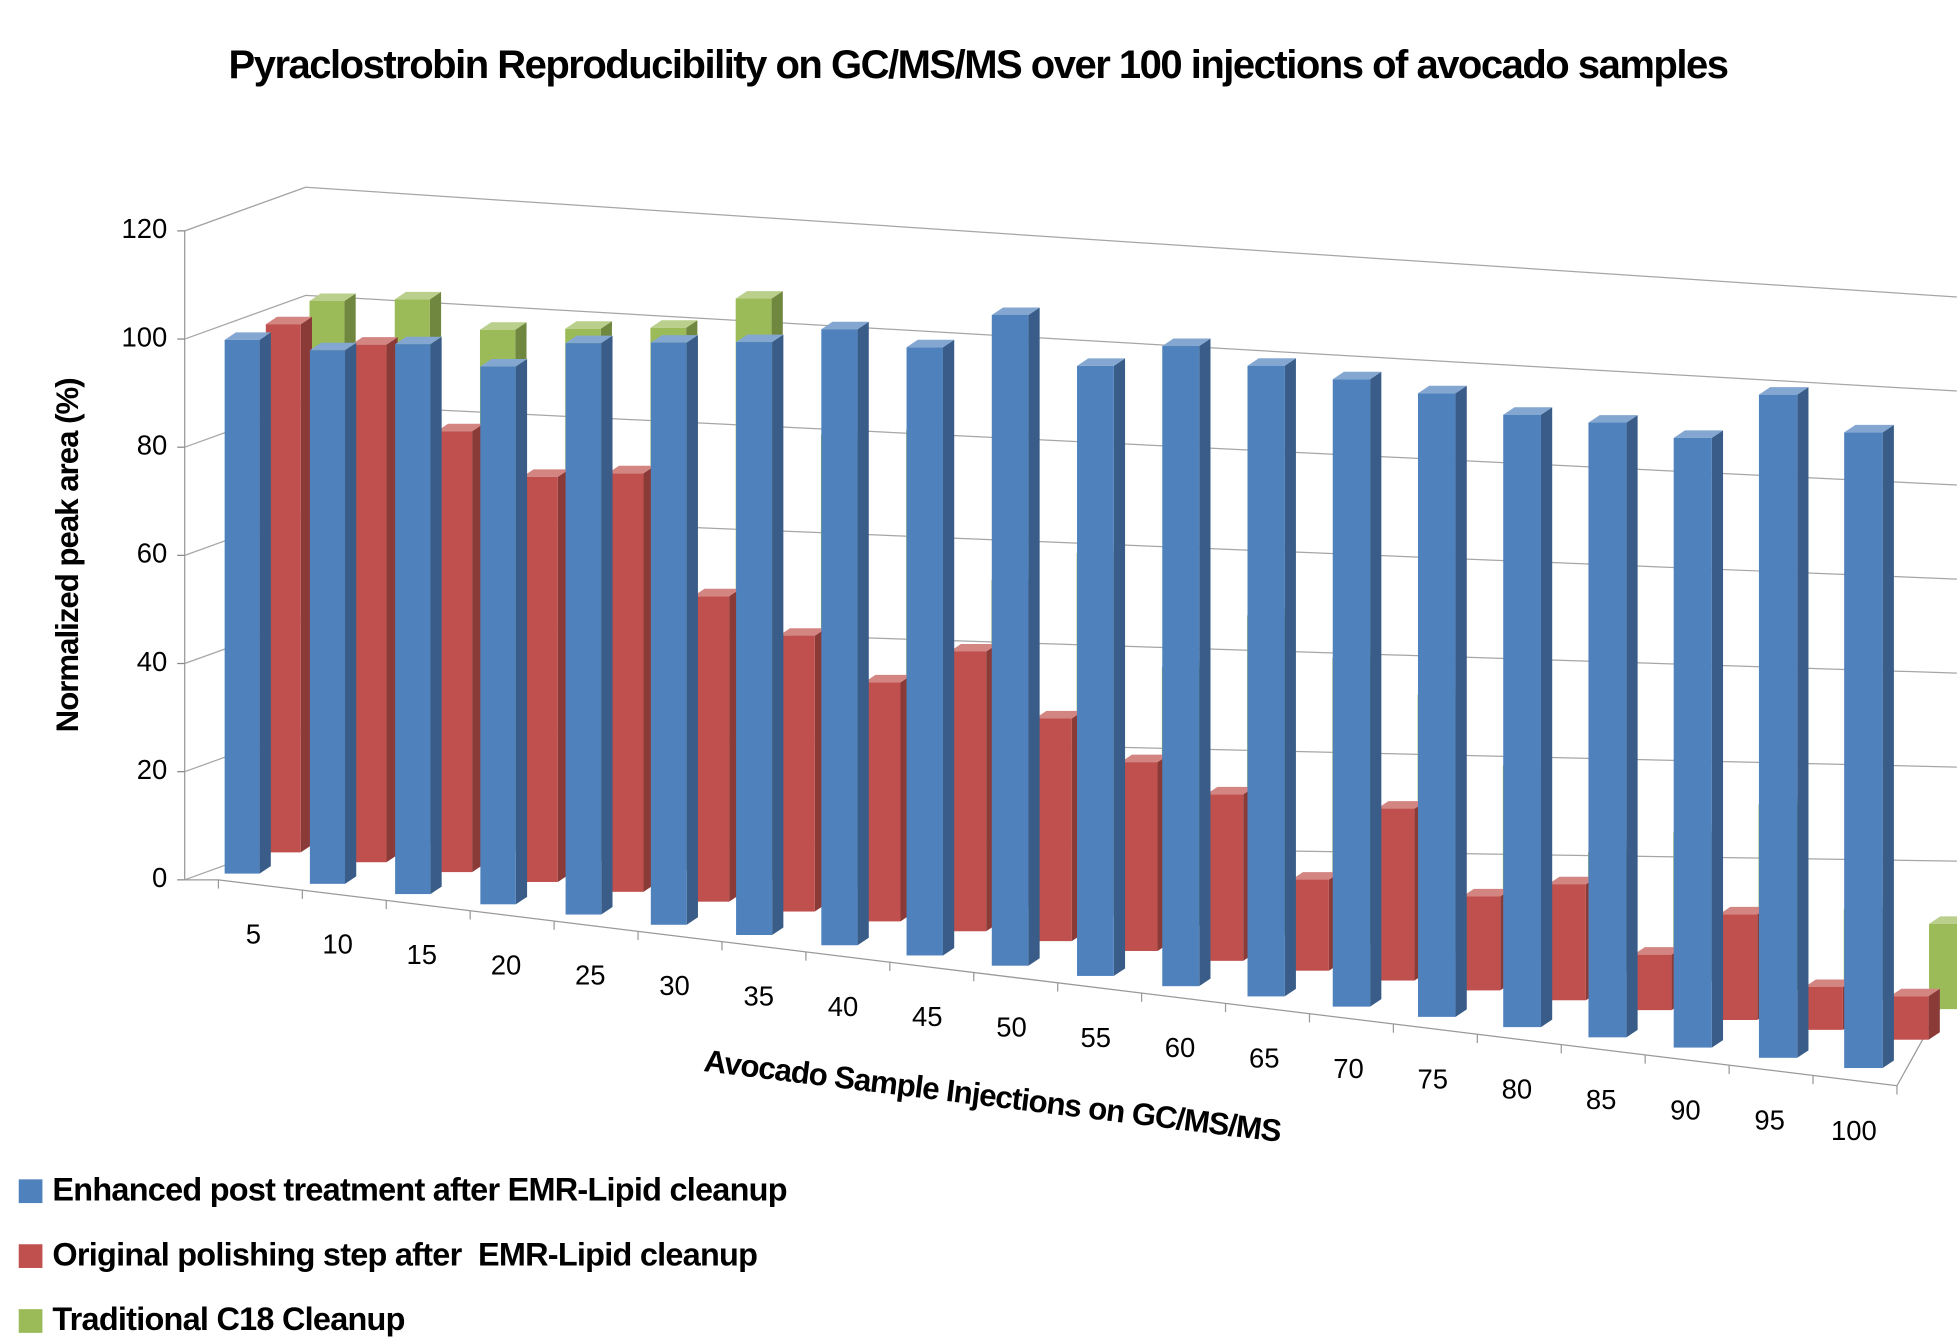 This screenshot has width=1957, height=1340. Describe the element at coordinates (253, 933) in the screenshot. I see `x-tick-label: 5` at that location.